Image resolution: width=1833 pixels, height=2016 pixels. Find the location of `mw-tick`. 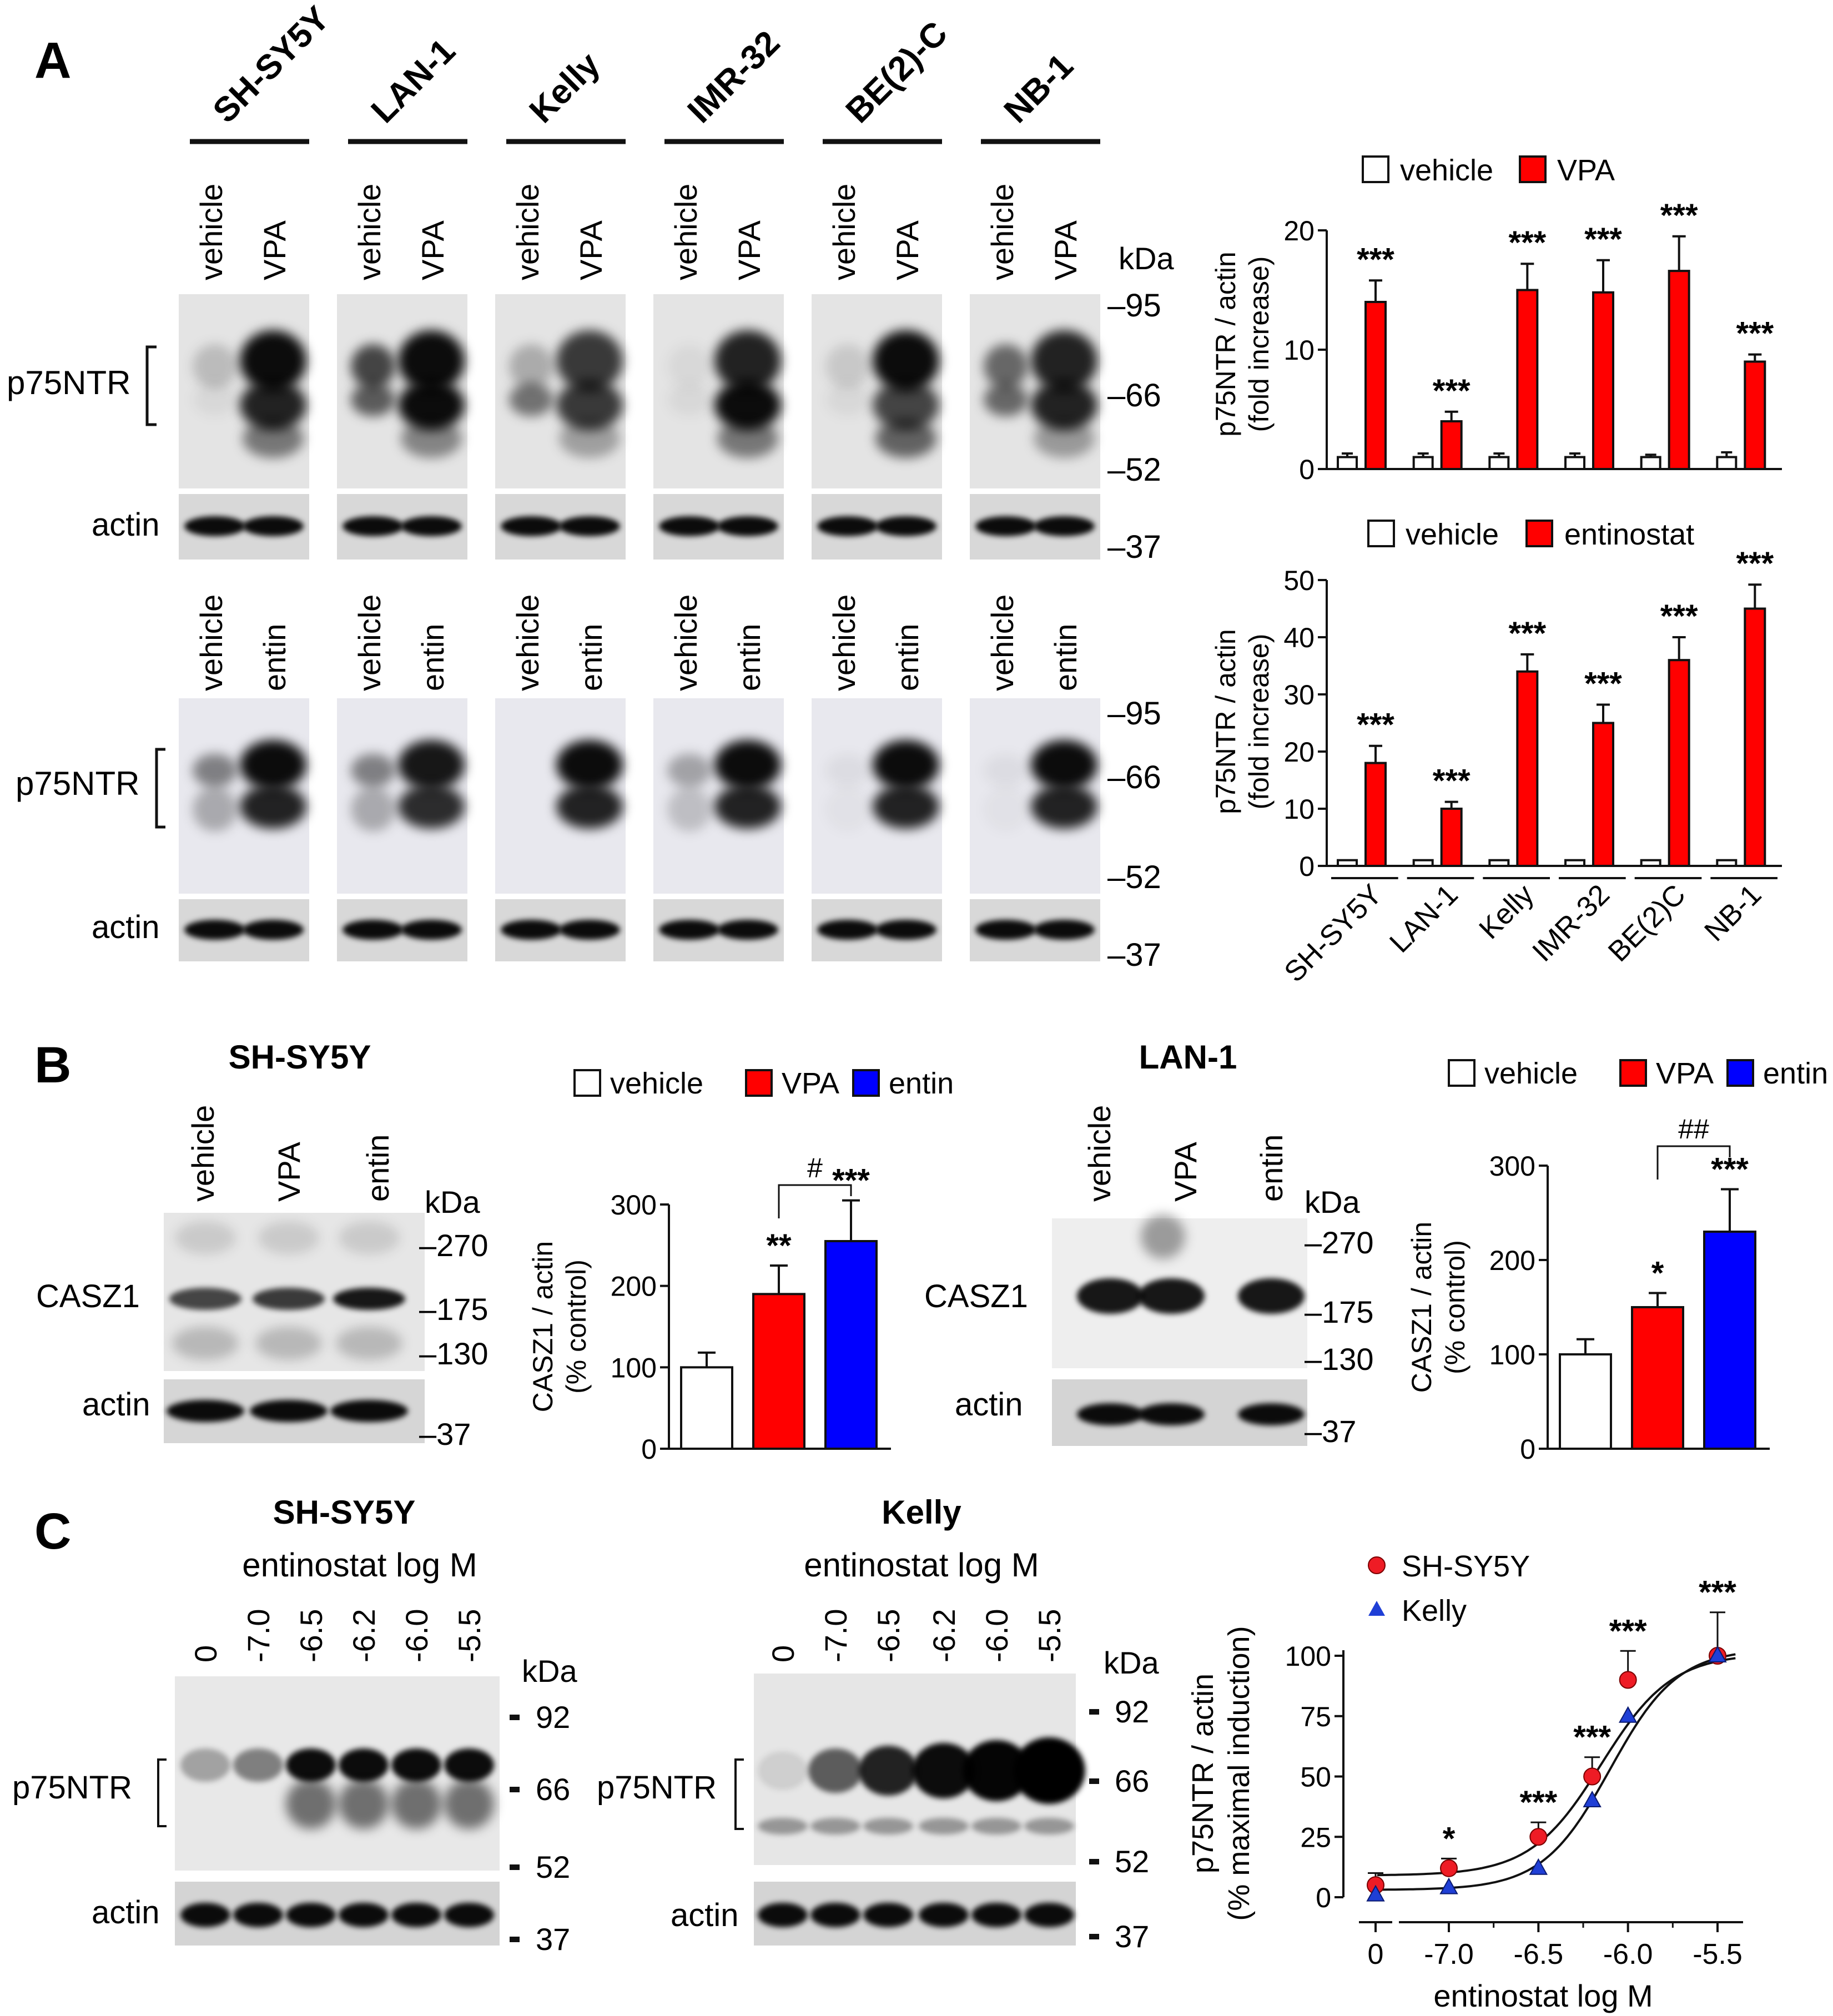

mw-tick is located at coordinates (515, 1867).